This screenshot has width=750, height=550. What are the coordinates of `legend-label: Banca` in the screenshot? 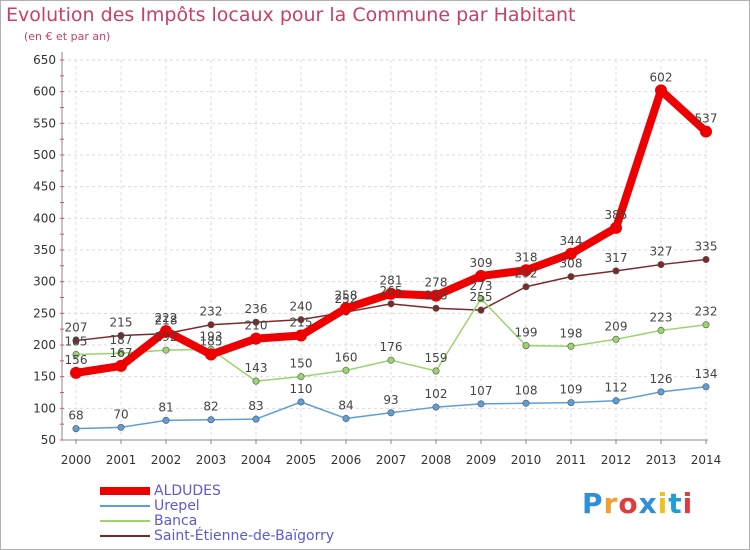 It's located at (176, 520).